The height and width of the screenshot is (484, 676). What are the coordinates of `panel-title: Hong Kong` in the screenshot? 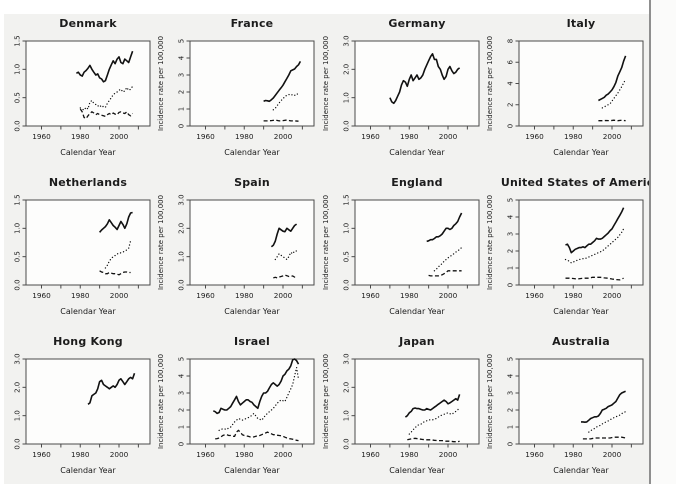 It's located at (88, 341).